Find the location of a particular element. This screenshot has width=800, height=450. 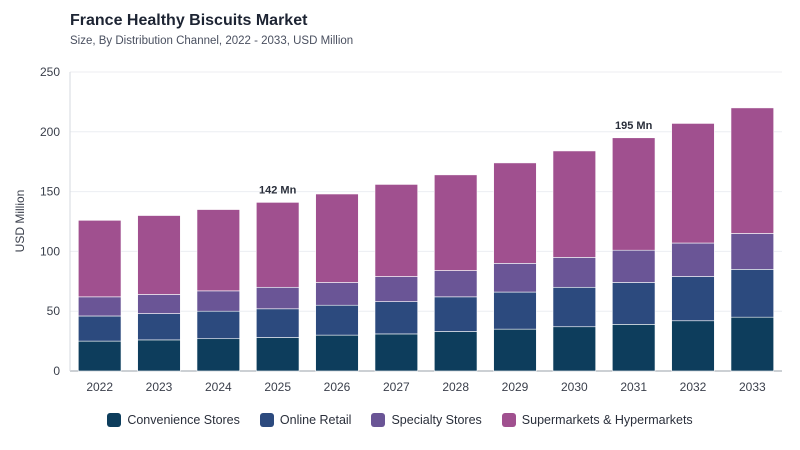

y-tick-label: 50 is located at coordinates (54, 311).